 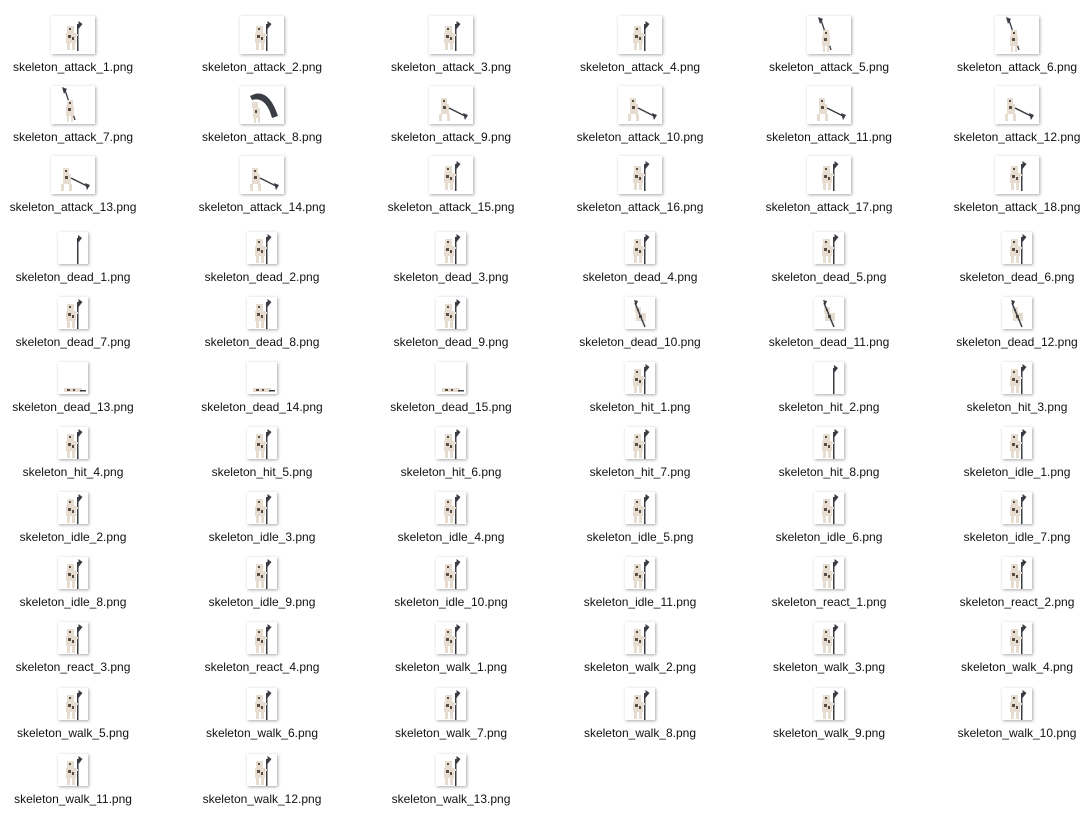 What do you see at coordinates (262, 511) in the screenshot?
I see `file-item: skeleton_idle_3.png` at bounding box center [262, 511].